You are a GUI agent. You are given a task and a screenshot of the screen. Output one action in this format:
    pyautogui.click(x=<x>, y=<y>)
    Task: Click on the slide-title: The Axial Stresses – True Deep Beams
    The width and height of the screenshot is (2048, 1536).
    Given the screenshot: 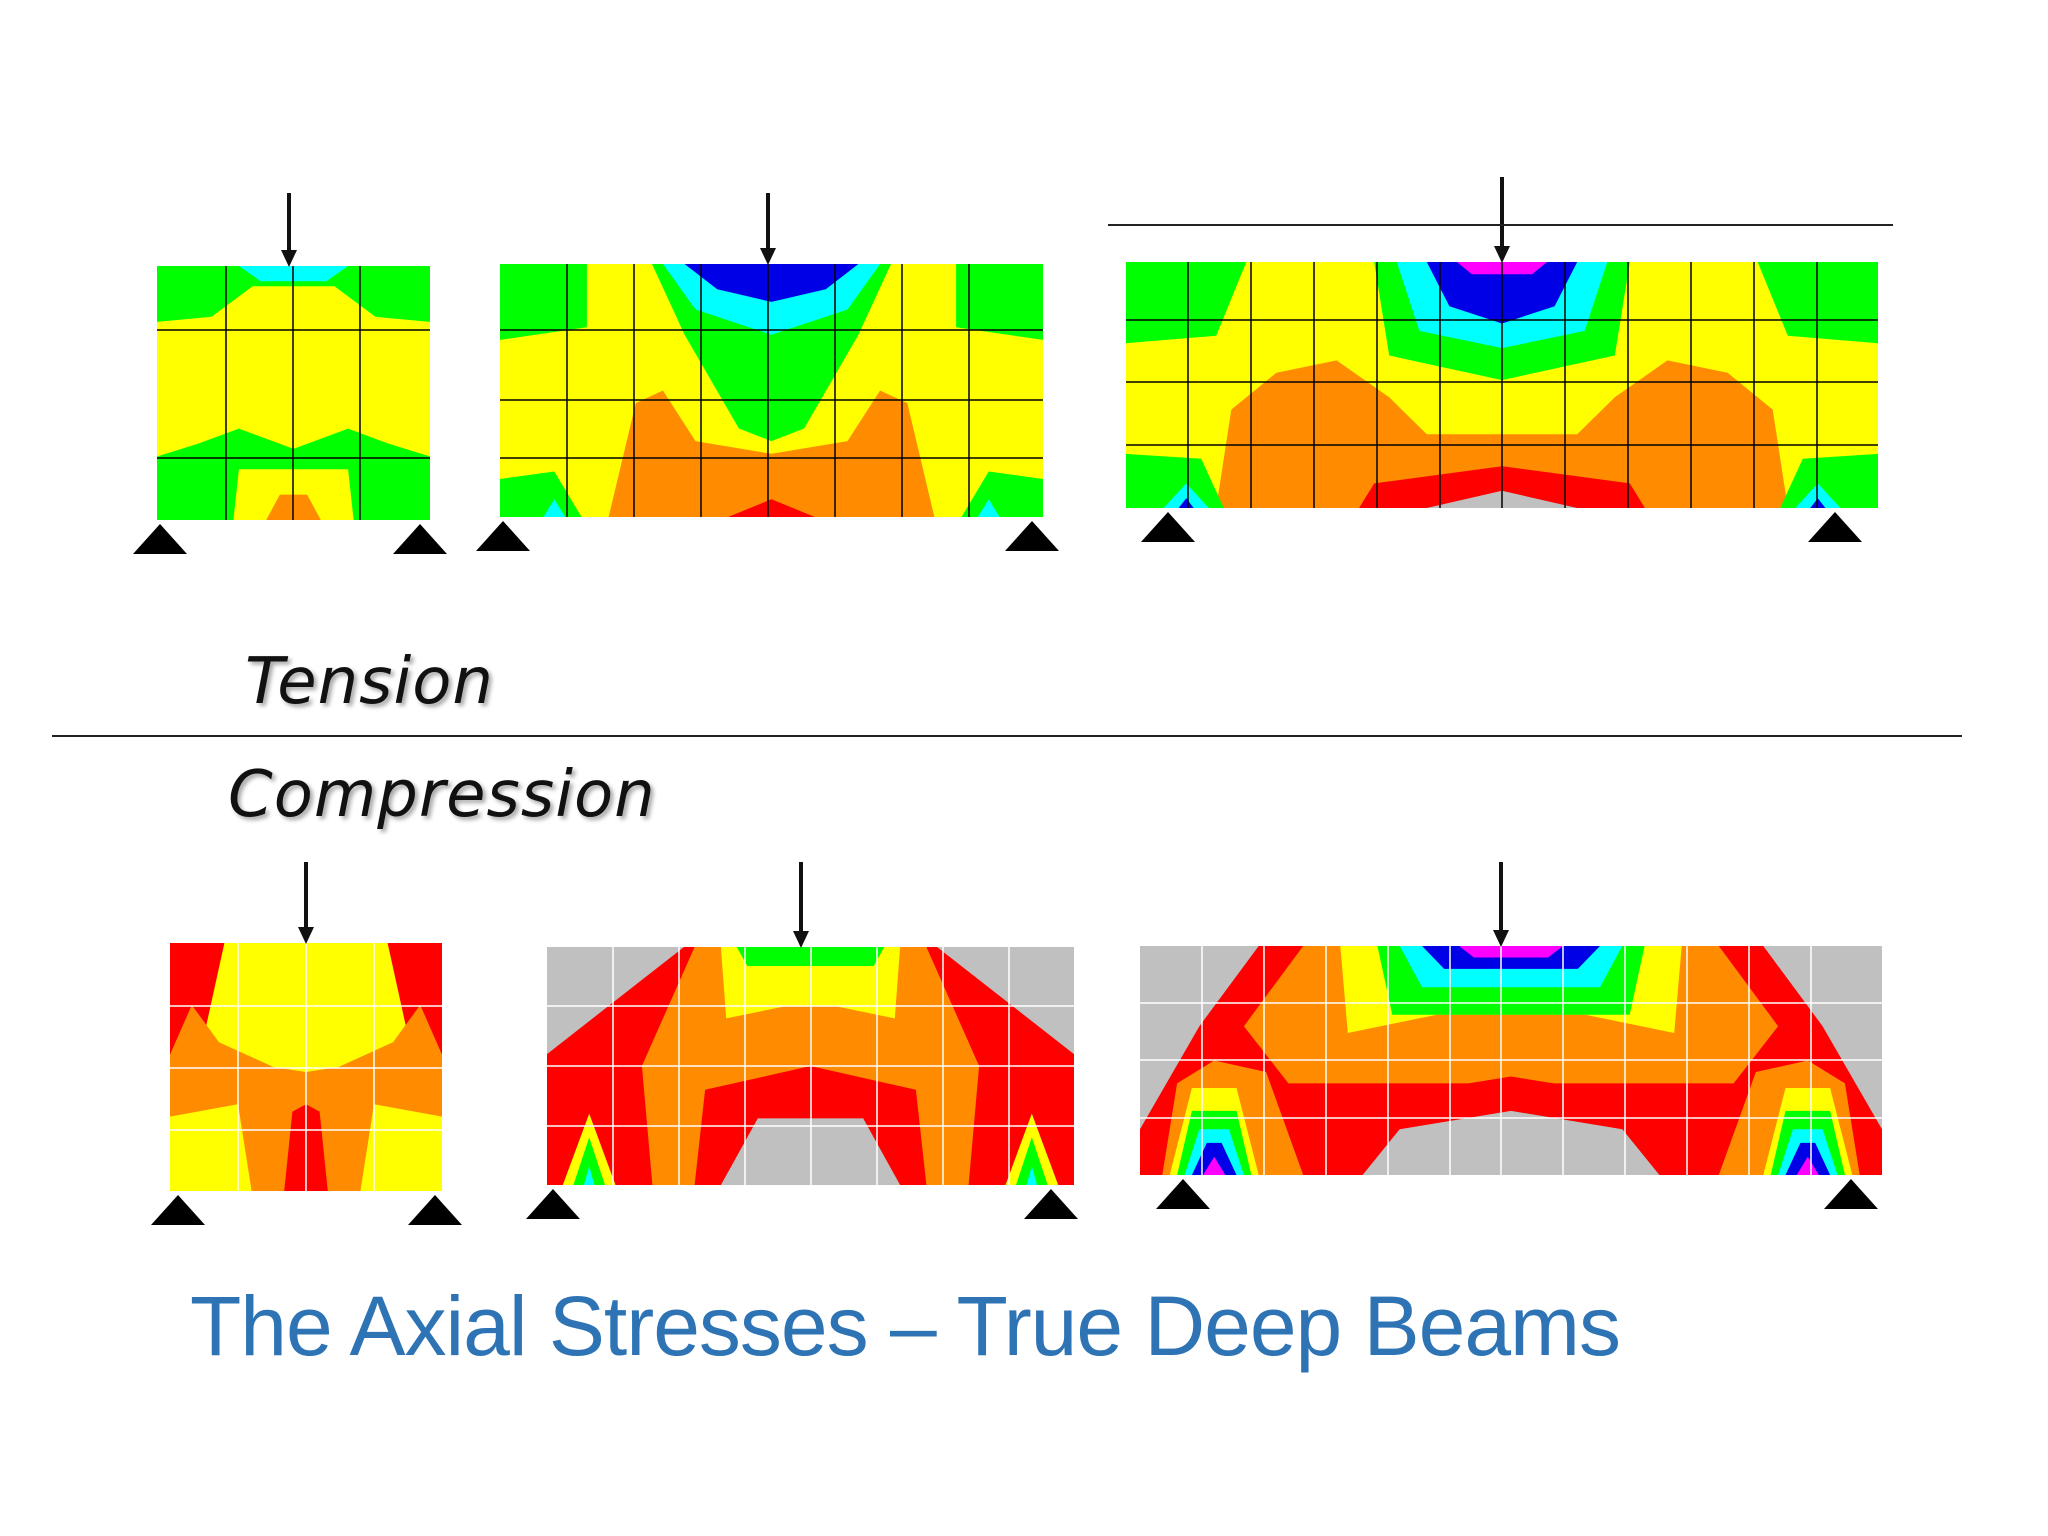 What is the action you would take?
    pyautogui.click(x=905, y=1326)
    